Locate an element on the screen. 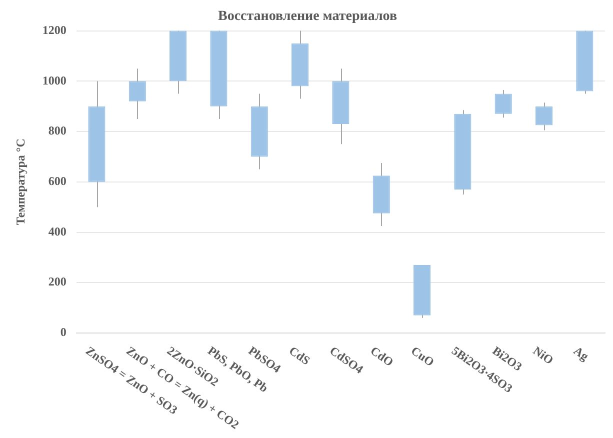 Image resolution: width=613 pixels, height=438 pixels. y-tick-label: 400 is located at coordinates (57, 231).